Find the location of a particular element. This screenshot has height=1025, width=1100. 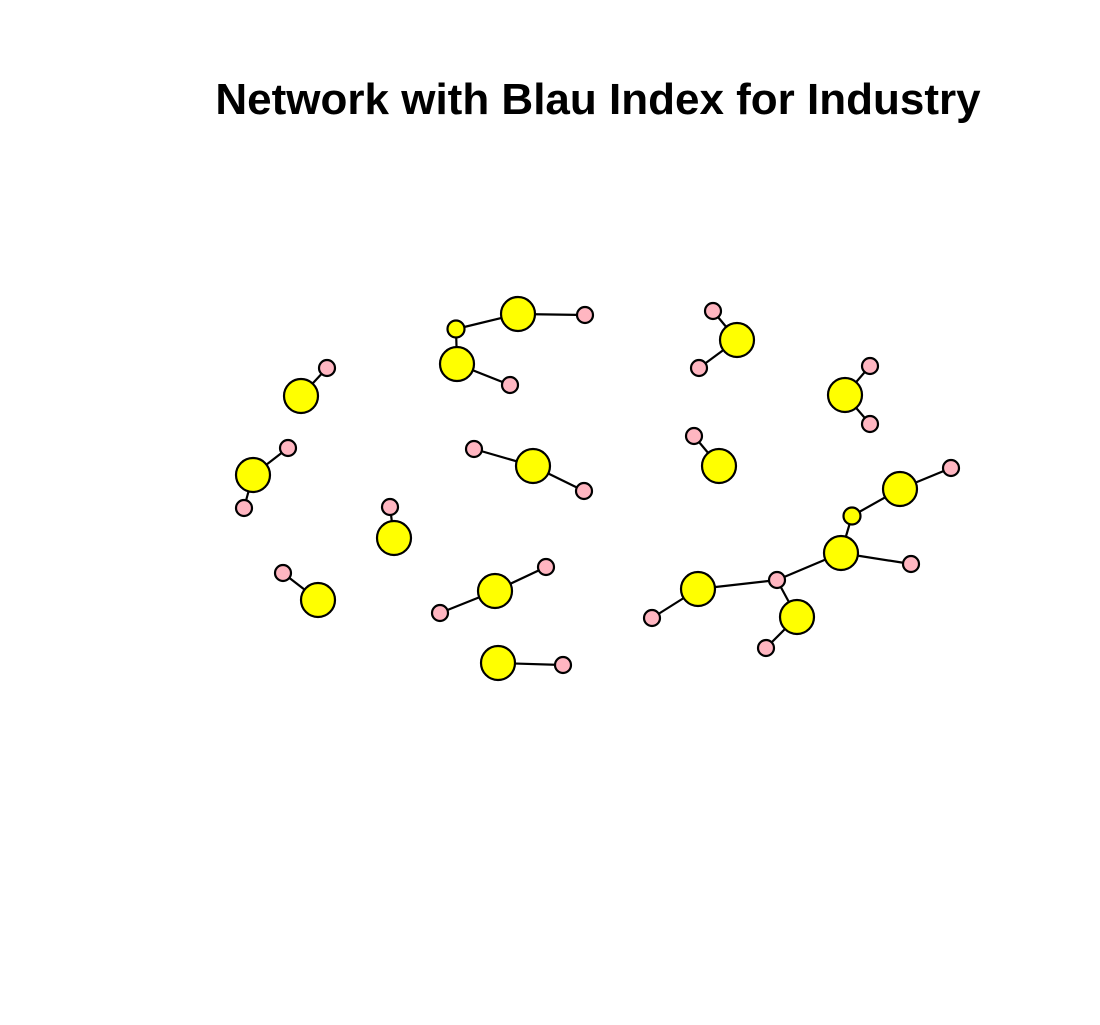

alter-node-p8 is located at coordinates (694, 436).